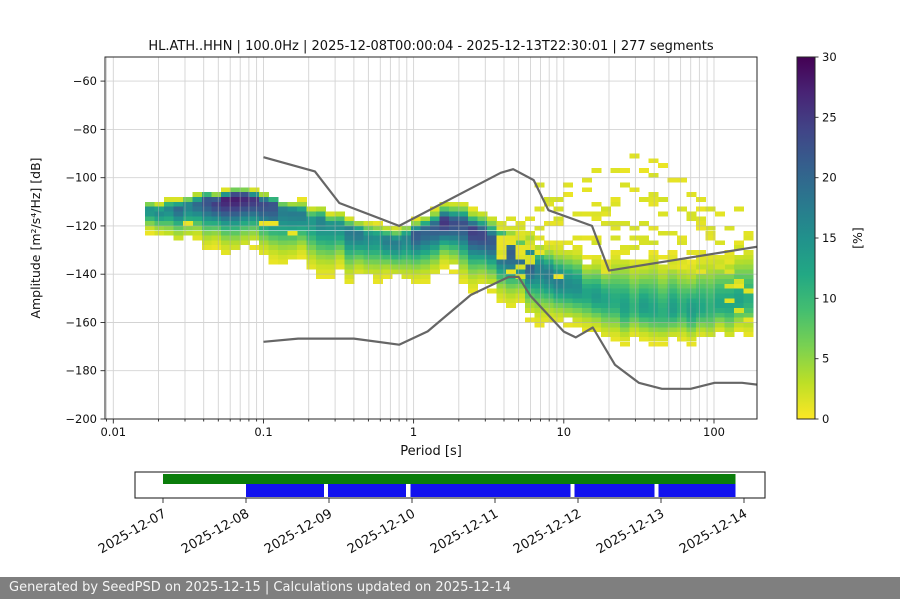 The width and height of the screenshot is (900, 600). I want to click on timeline-date-label: 2025-12-08, so click(215, 531).